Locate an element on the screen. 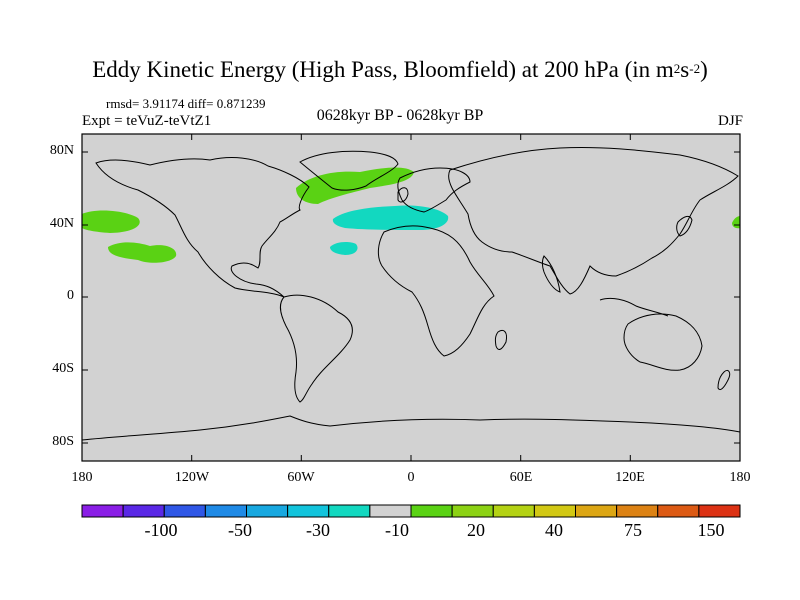 Image resolution: width=800 pixels, height=600 pixels. y-tick-label: 80N is located at coordinates (61, 150).